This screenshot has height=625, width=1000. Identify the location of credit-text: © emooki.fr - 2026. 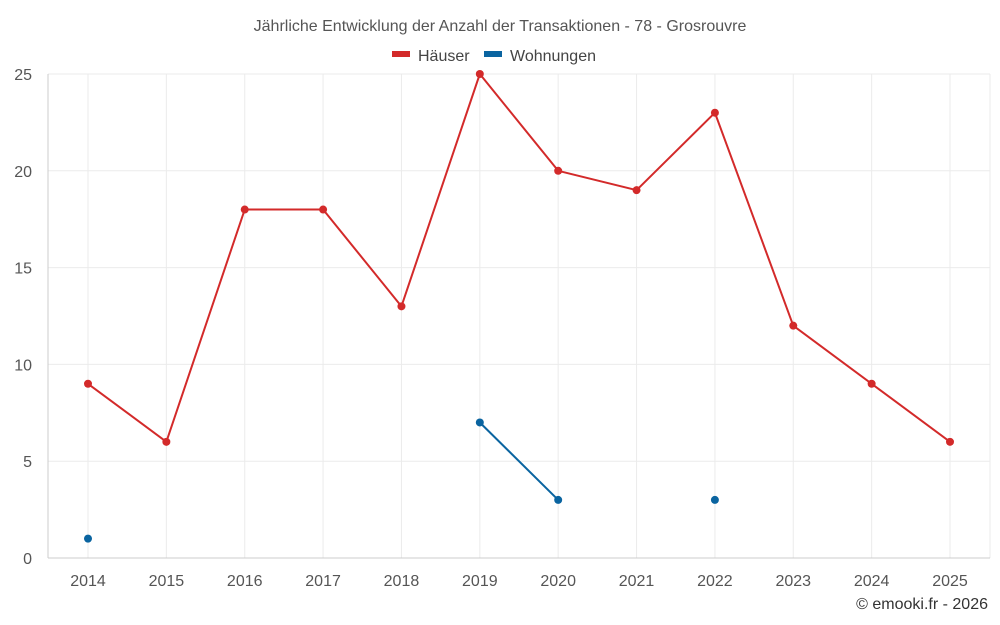
(922, 604).